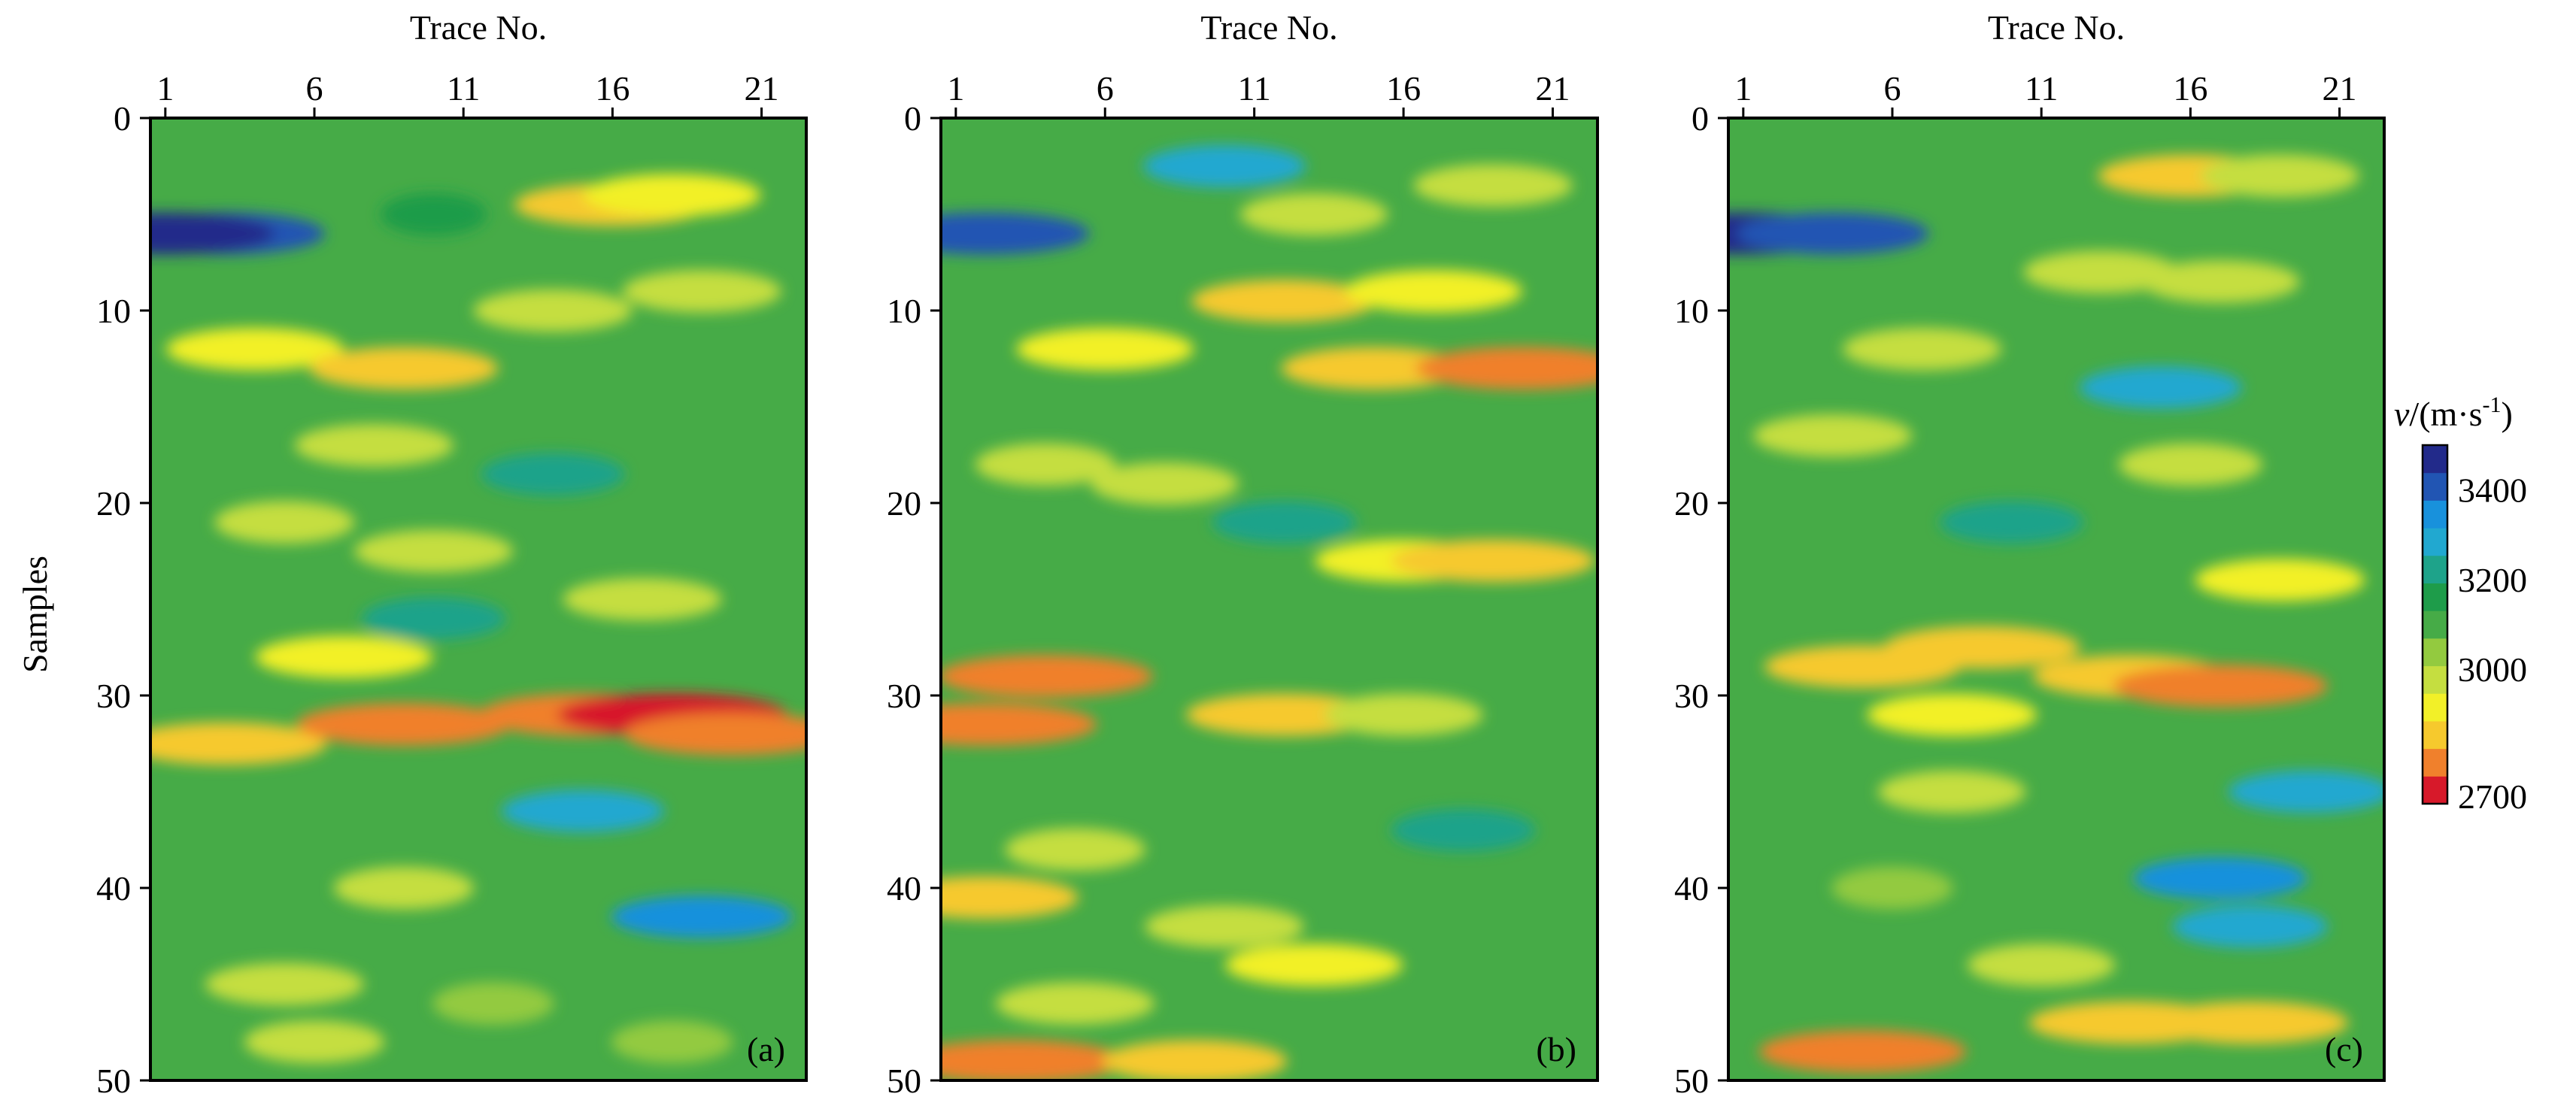 Image resolution: width=2576 pixels, height=1112 pixels. I want to click on panel-label: (b), so click(1556, 1049).